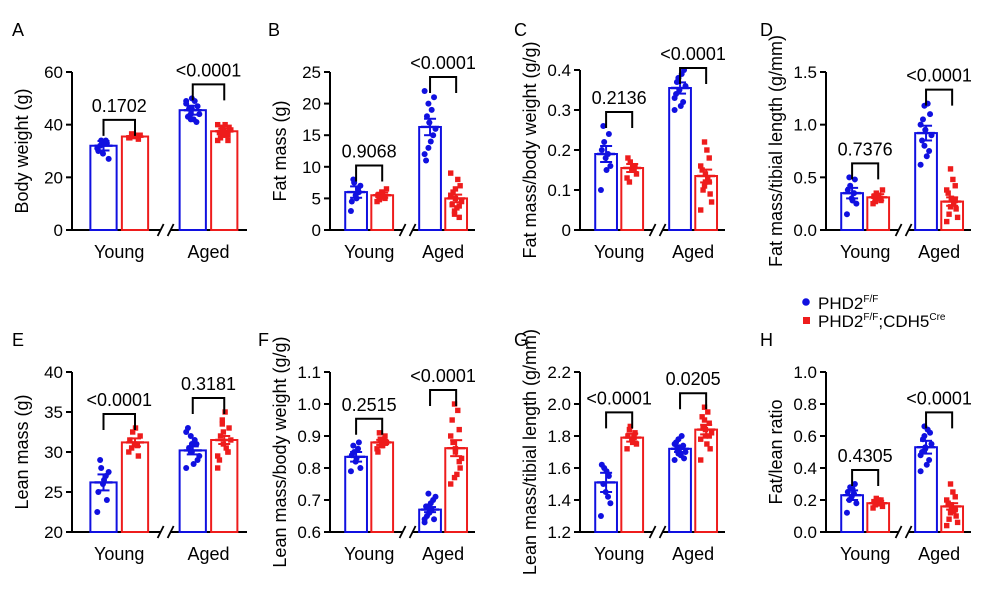 The image size is (1000, 616). I want to click on y-tick-label: 0.9, so click(309, 436).